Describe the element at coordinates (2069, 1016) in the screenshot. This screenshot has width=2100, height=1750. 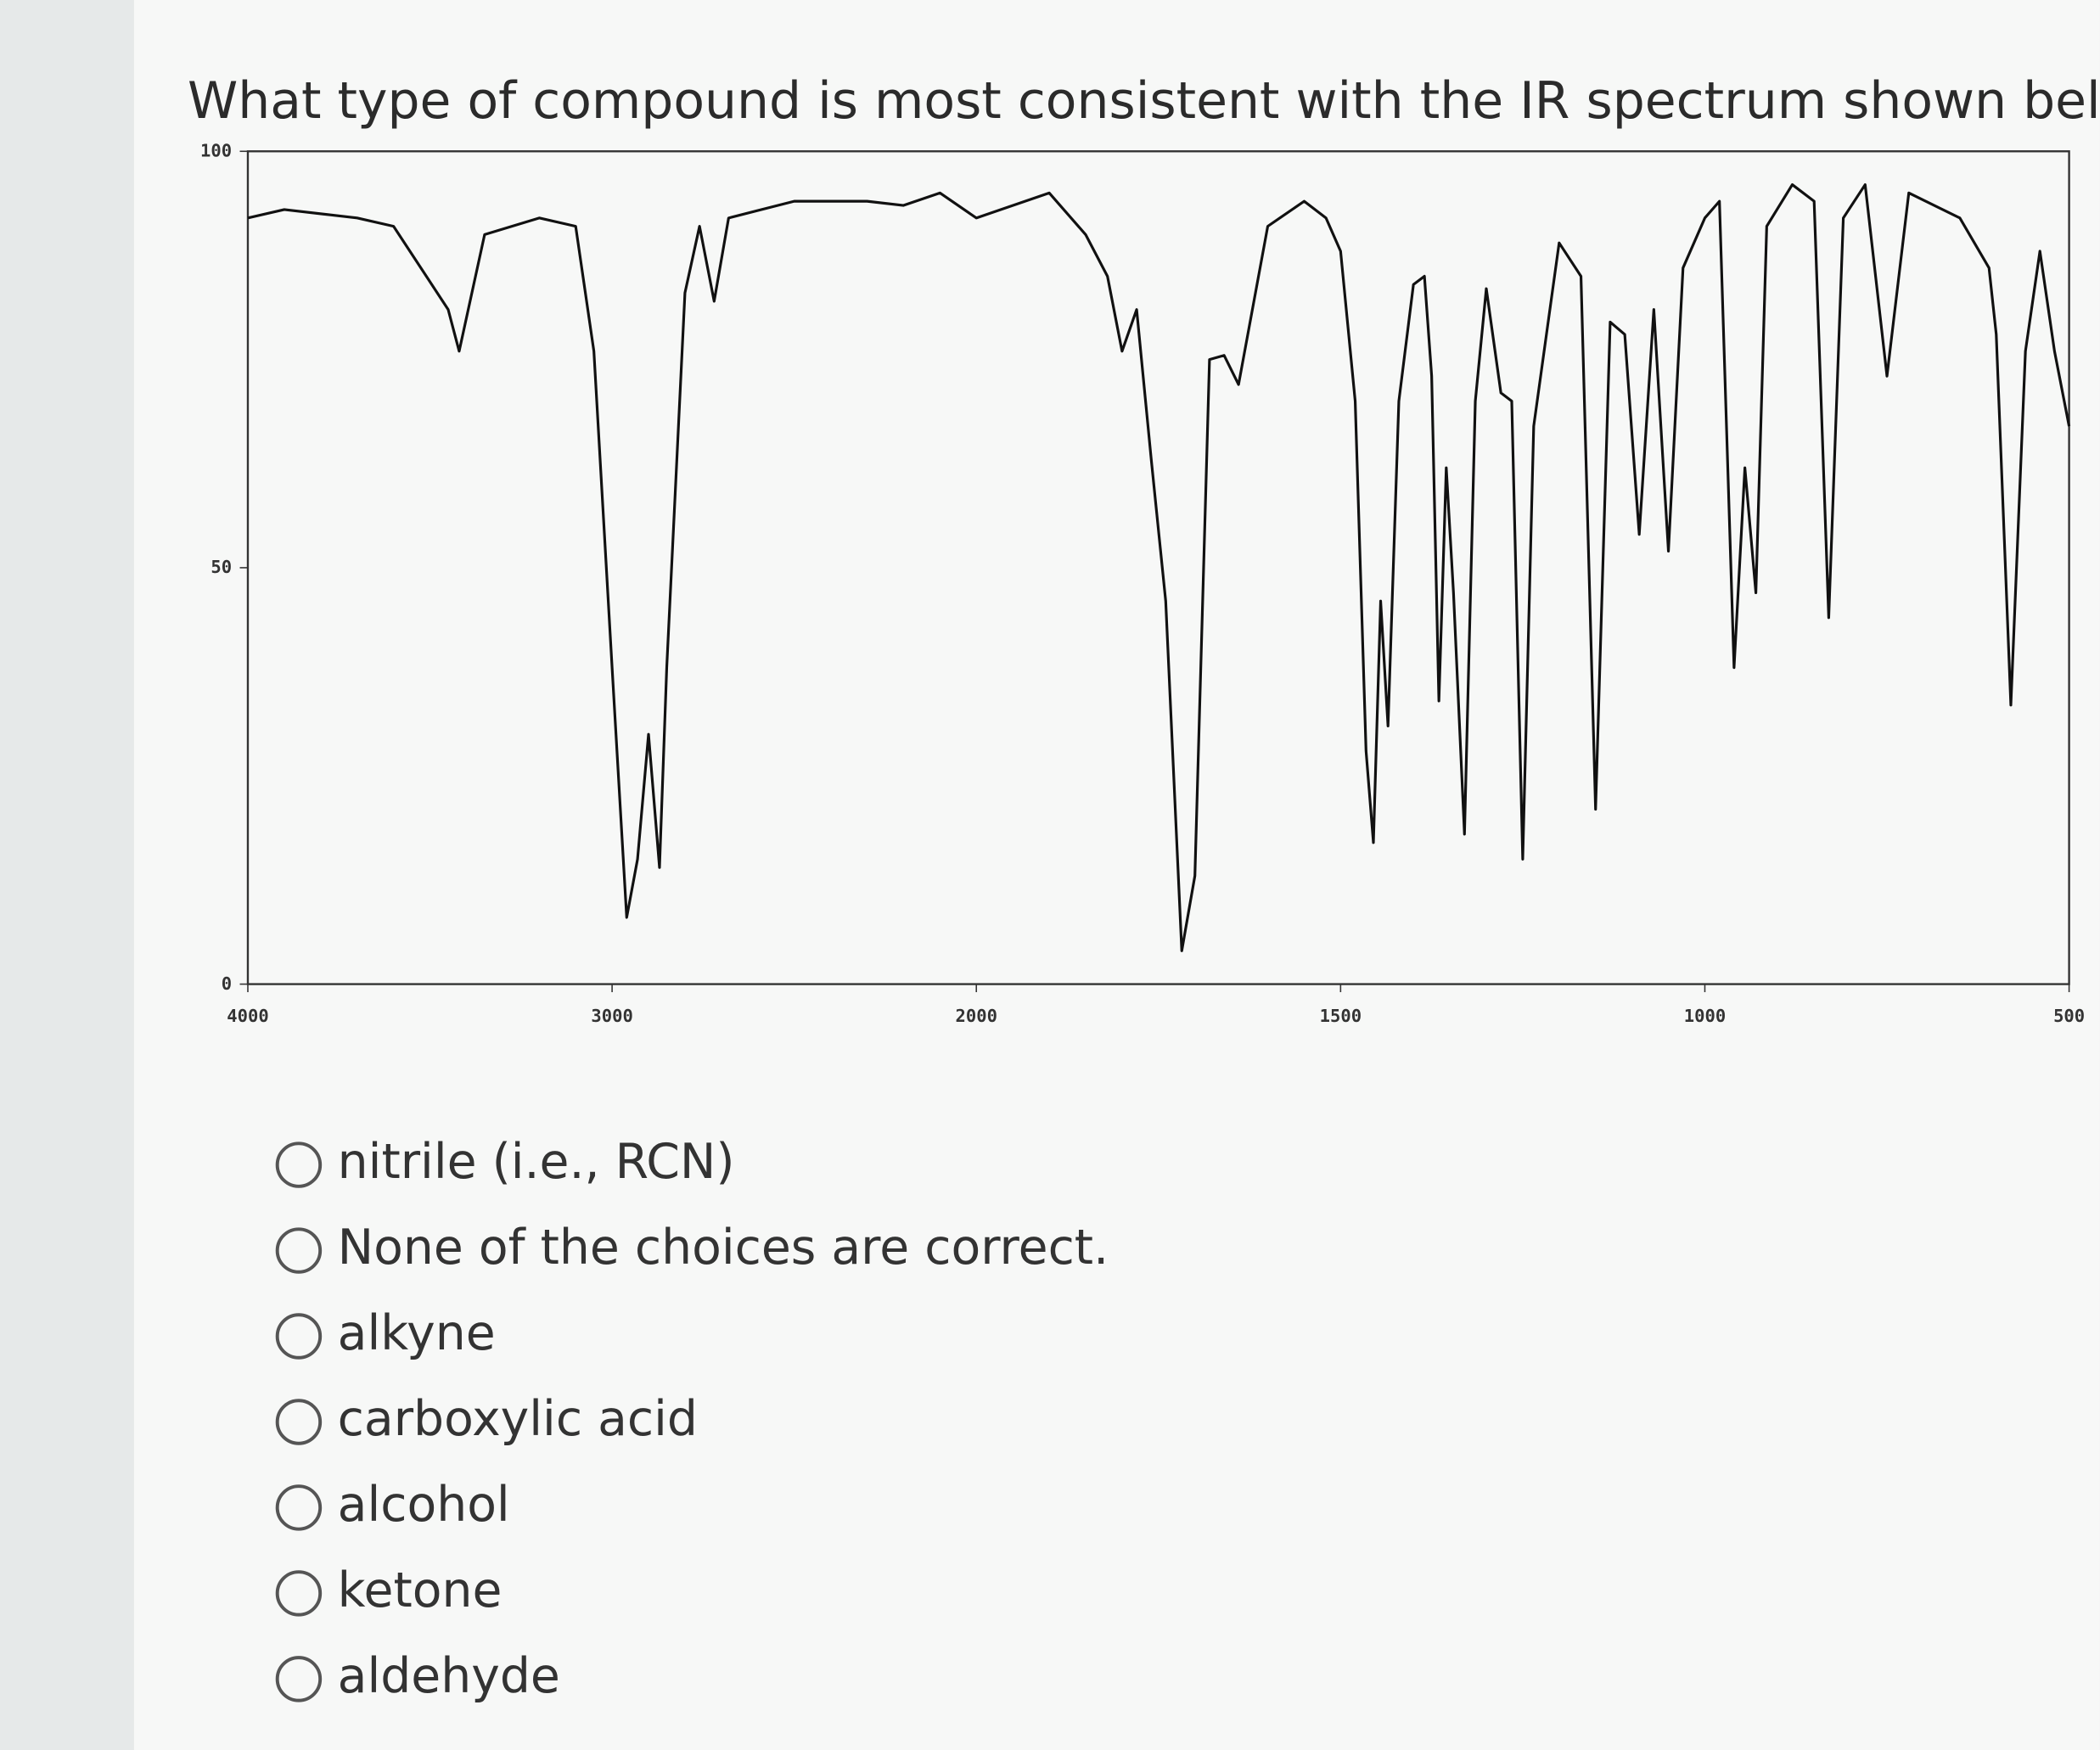
I see `x-tick-label: 500` at that location.